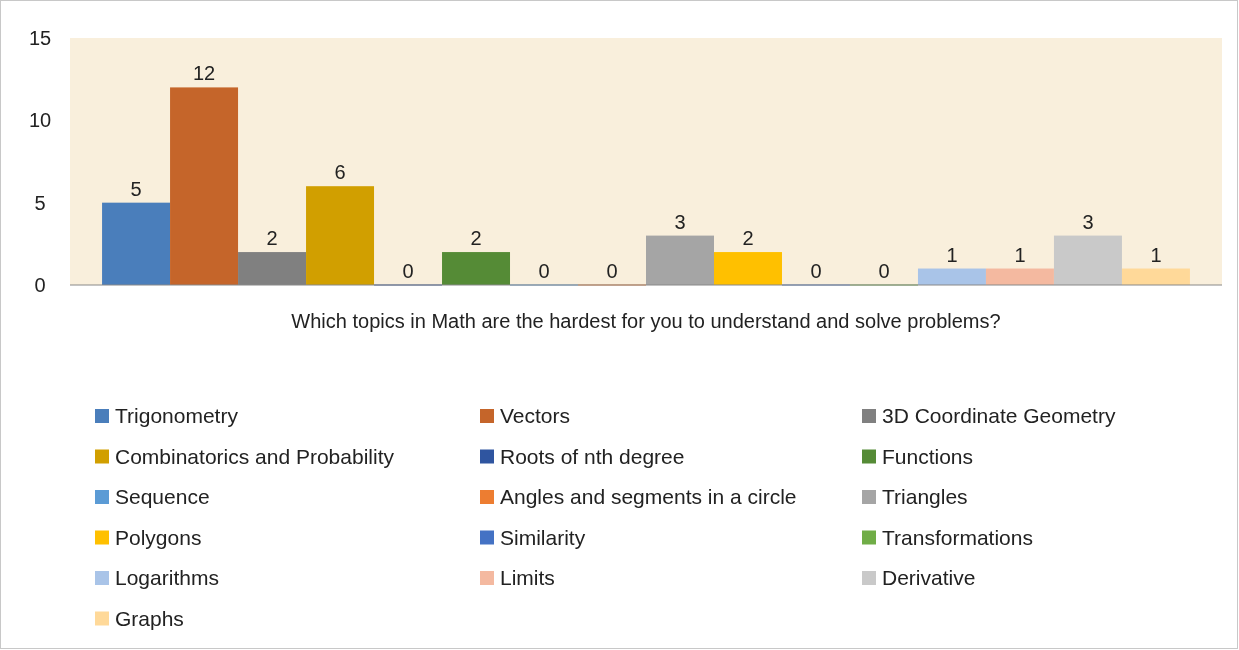 The height and width of the screenshot is (650, 1239). Describe the element at coordinates (40, 37) in the screenshot. I see `y-tick-label: 15` at that location.